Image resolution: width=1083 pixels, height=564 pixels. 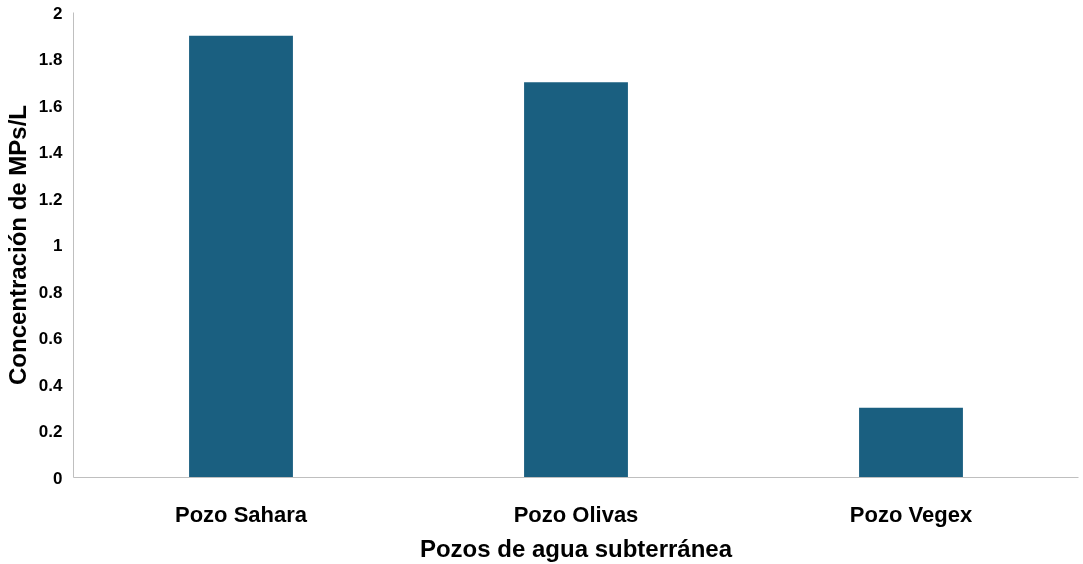 I want to click on y-tick-label: 0, so click(x=58, y=478).